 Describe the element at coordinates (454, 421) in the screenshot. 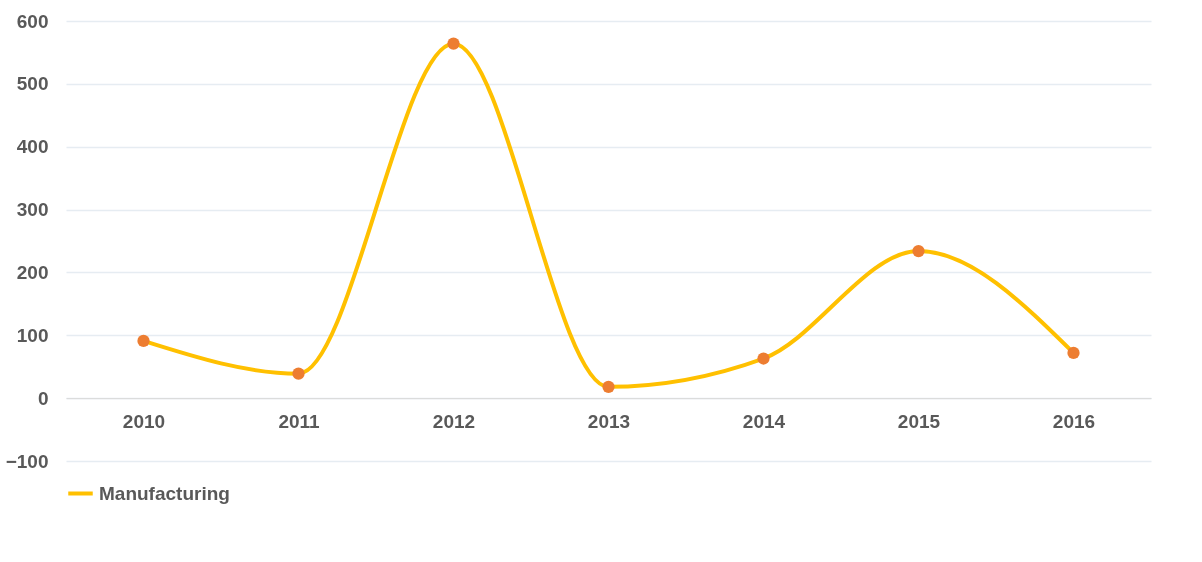

I see `x-tick-label: 2012` at that location.